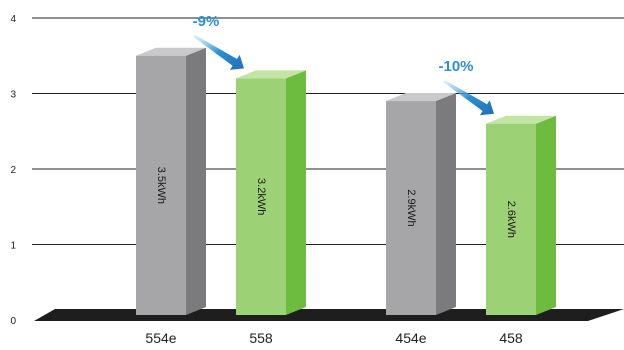  I want to click on x-category-label: 454e, so click(410, 338).